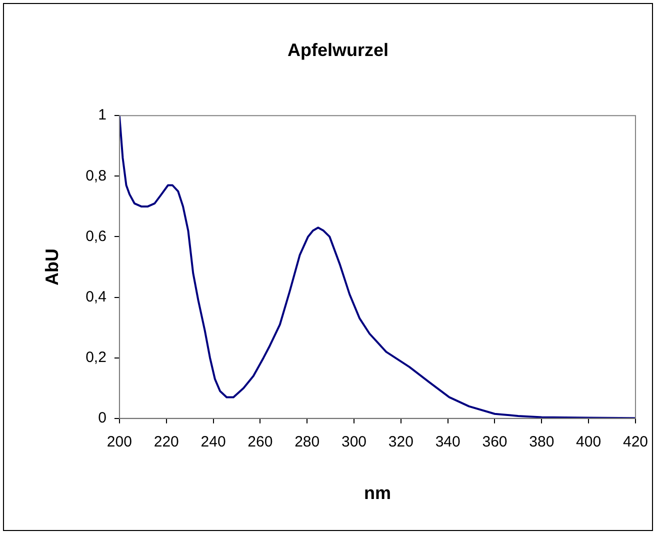  Describe the element at coordinates (338, 50) in the screenshot. I see `chart-title: Apfelwurzel` at that location.